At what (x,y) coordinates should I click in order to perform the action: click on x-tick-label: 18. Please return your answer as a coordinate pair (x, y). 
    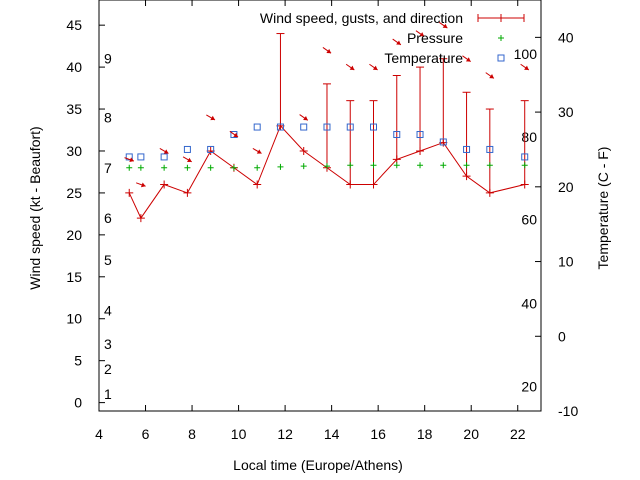
    Looking at the image, I should click on (425, 434).